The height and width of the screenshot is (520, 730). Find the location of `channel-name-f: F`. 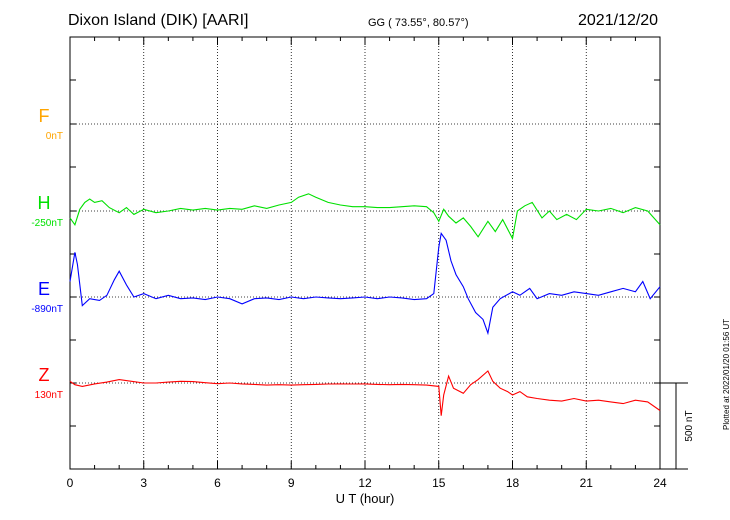

channel-name-f: F is located at coordinates (44, 116).